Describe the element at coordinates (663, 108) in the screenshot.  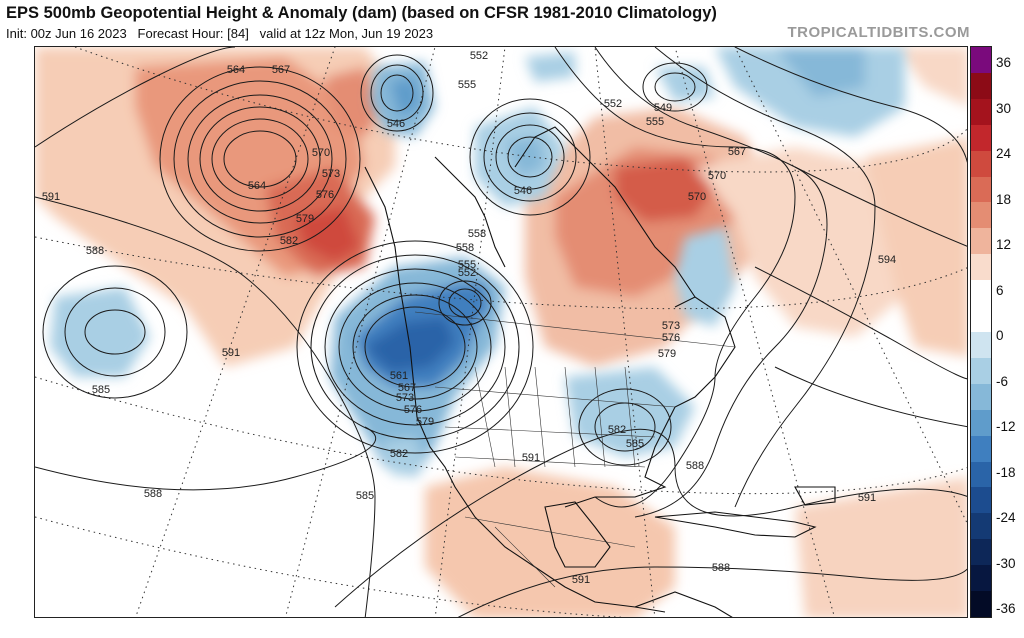
I see `contour-label: 549` at that location.